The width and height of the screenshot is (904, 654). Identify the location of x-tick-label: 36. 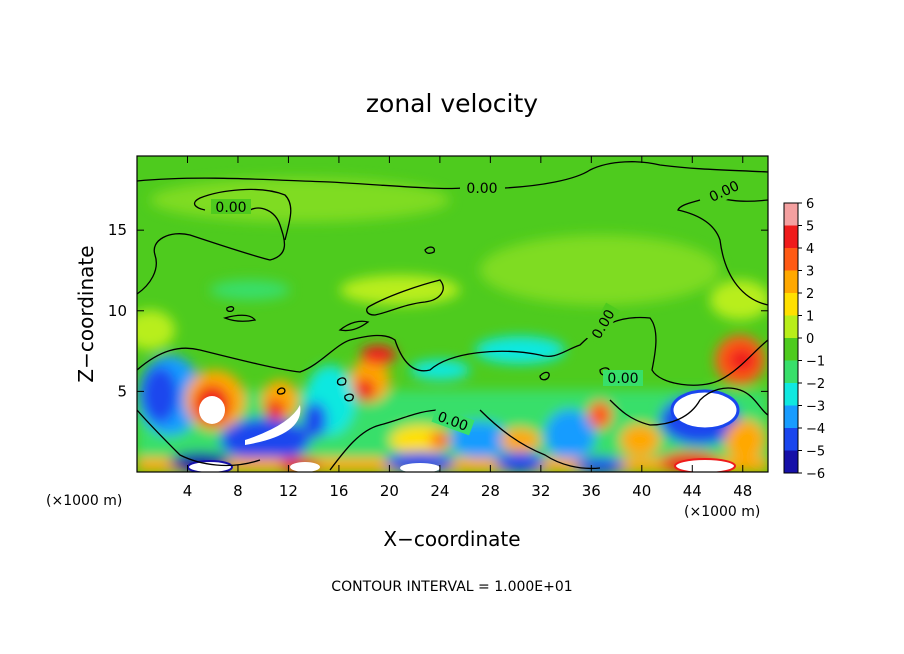
(591, 491).